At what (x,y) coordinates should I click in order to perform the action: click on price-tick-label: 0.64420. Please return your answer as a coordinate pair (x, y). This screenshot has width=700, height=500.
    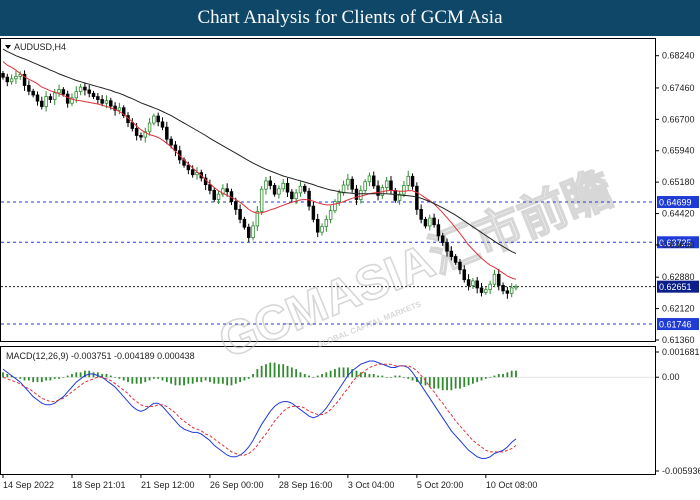
    Looking at the image, I should click on (678, 214).